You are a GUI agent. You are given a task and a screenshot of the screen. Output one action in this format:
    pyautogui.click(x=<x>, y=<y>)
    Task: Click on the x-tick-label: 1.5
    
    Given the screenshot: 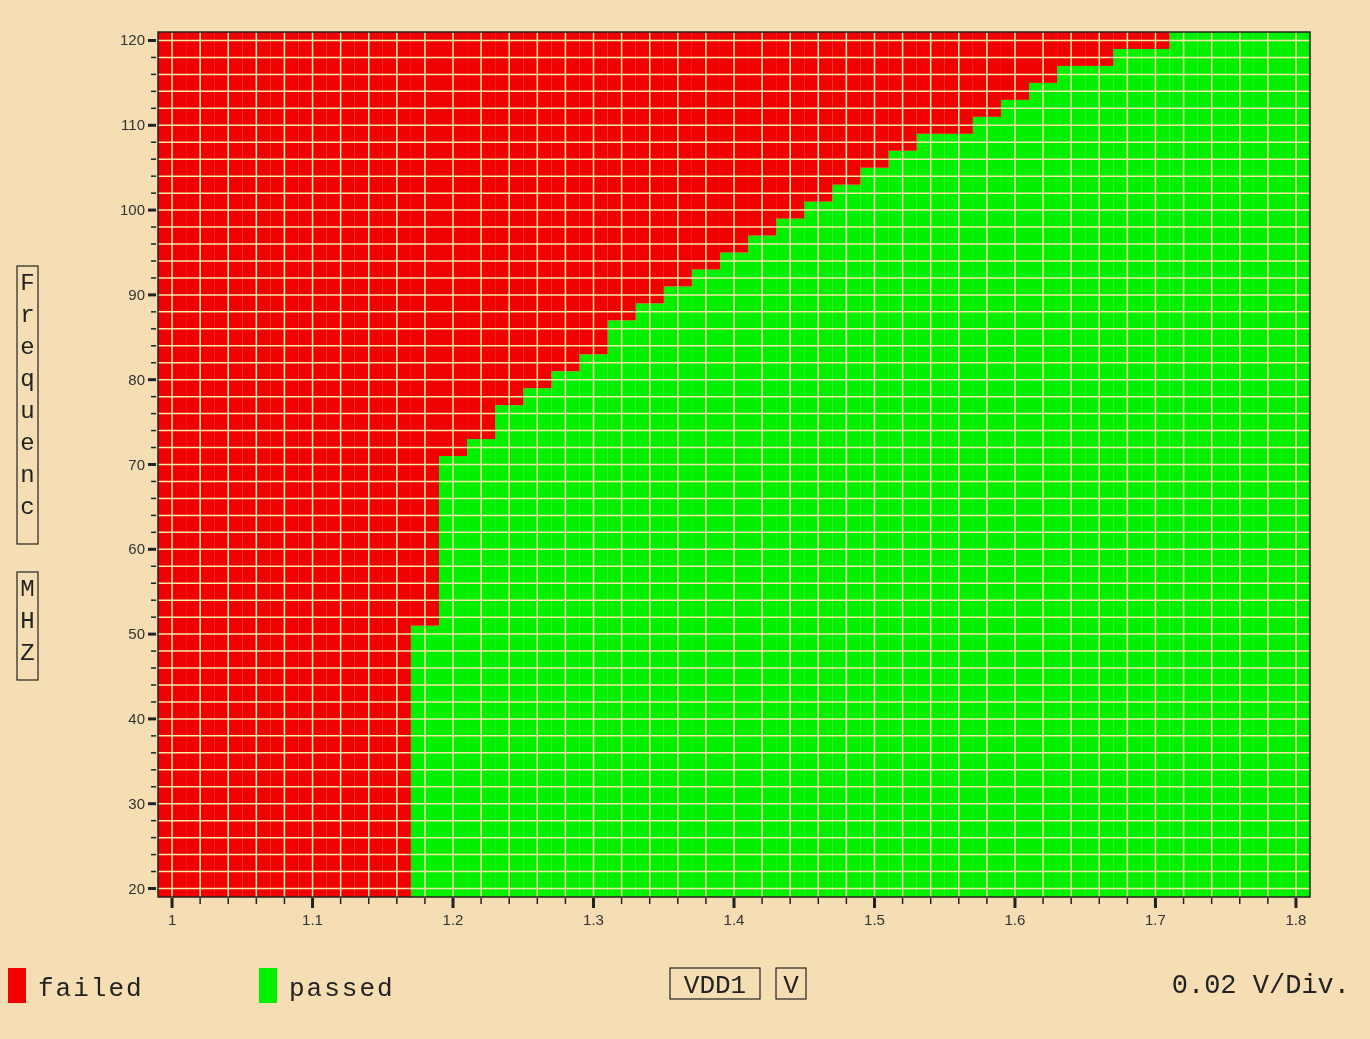 What is the action you would take?
    pyautogui.click(x=874, y=919)
    